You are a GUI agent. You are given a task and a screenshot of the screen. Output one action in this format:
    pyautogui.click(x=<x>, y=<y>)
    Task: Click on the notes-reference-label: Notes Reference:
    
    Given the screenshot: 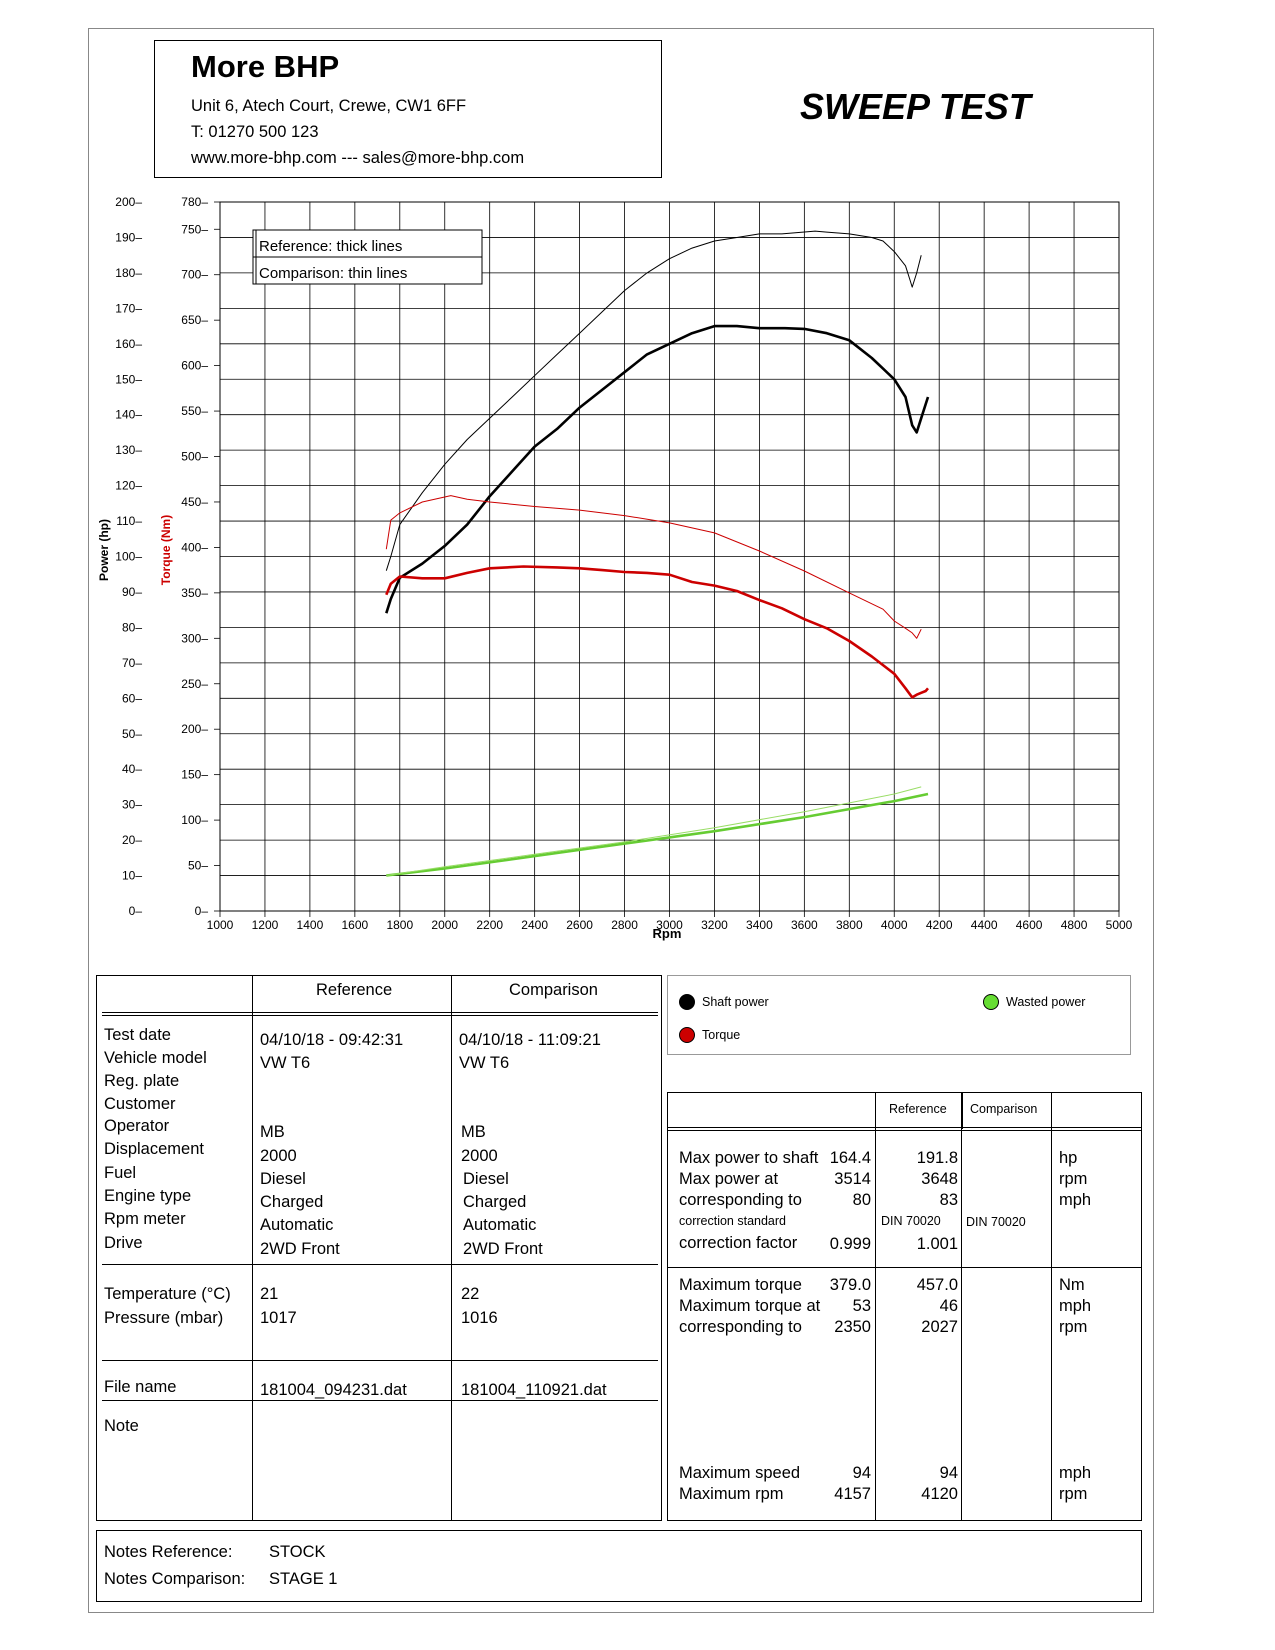 What is the action you would take?
    pyautogui.click(x=168, y=1552)
    